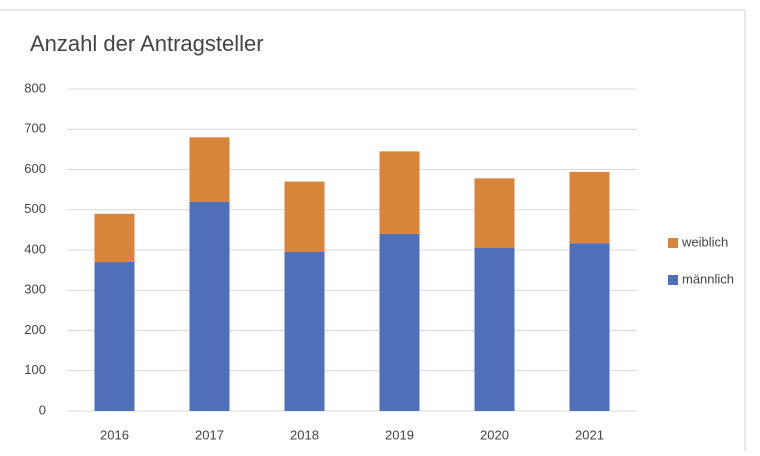 The width and height of the screenshot is (760, 456). What do you see at coordinates (35, 128) in the screenshot?
I see `y-tick-label: 700` at bounding box center [35, 128].